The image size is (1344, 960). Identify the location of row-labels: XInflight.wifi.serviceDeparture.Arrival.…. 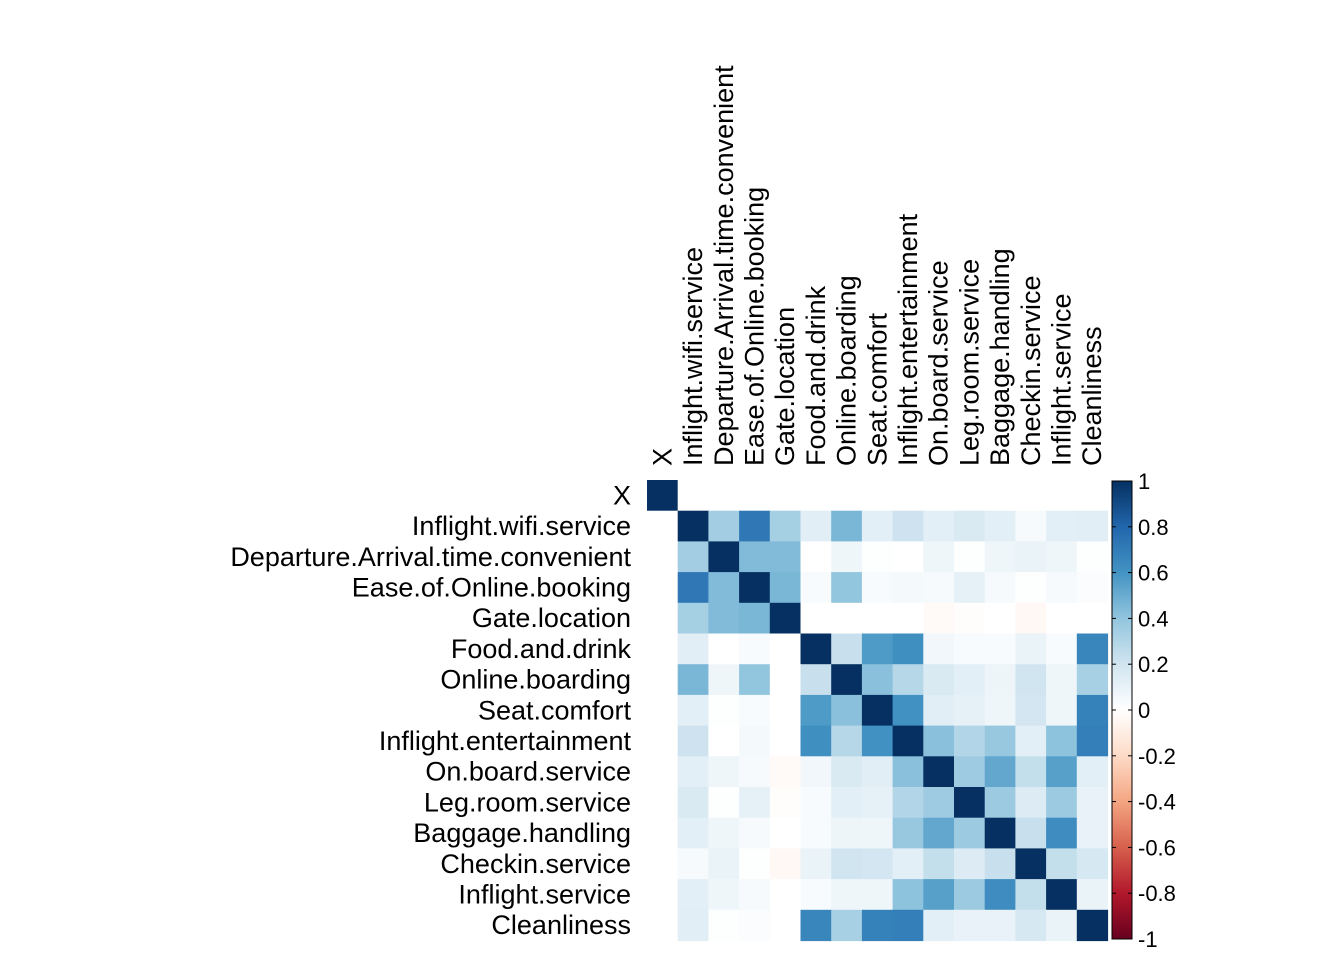
(430, 710).